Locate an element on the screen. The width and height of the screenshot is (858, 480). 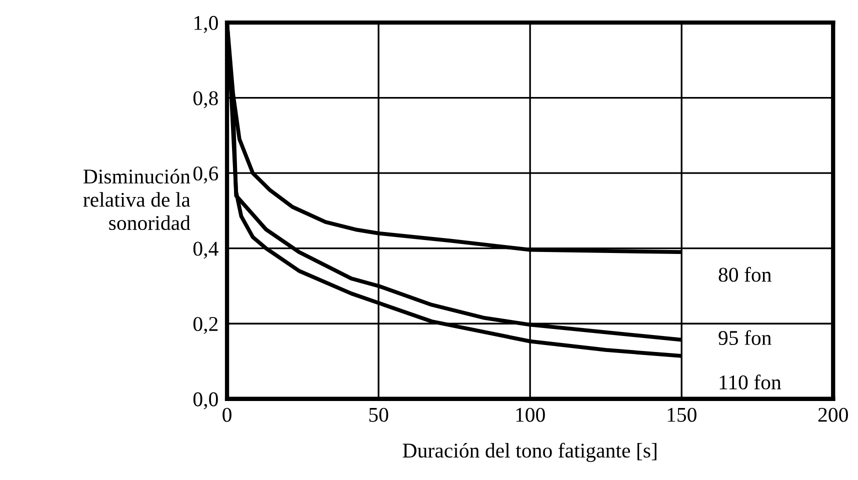
y-tick-label: 0,0 is located at coordinates (205, 401).